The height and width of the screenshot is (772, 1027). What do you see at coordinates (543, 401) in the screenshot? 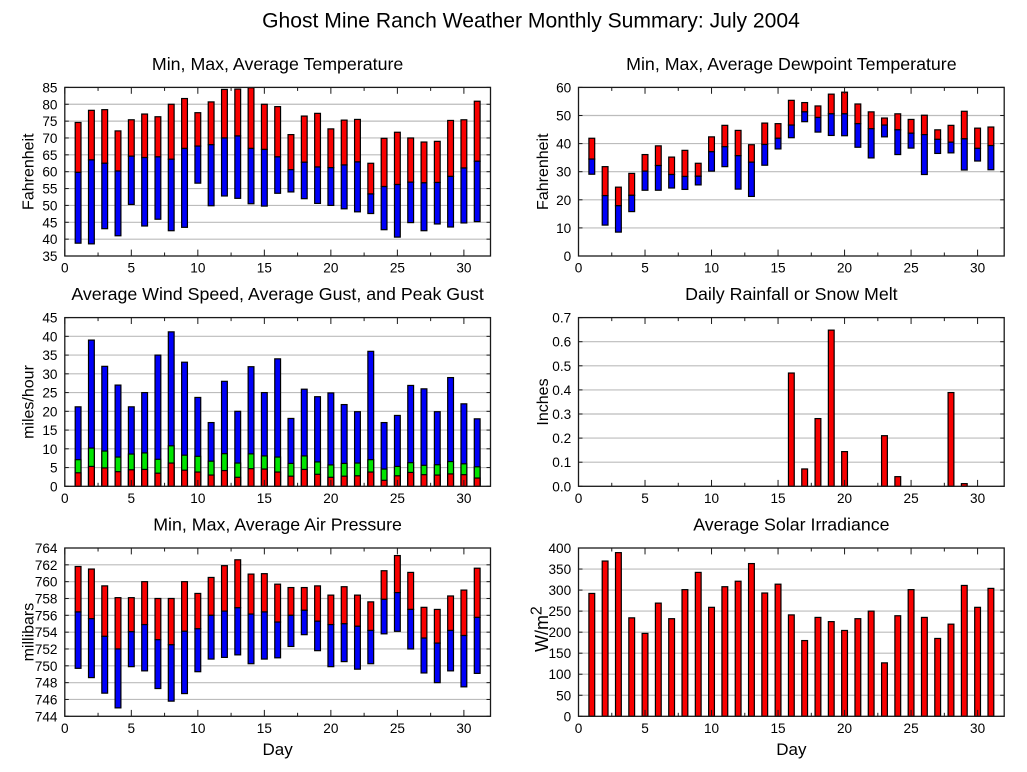
I see `svg-text: Inches` at bounding box center [543, 401].